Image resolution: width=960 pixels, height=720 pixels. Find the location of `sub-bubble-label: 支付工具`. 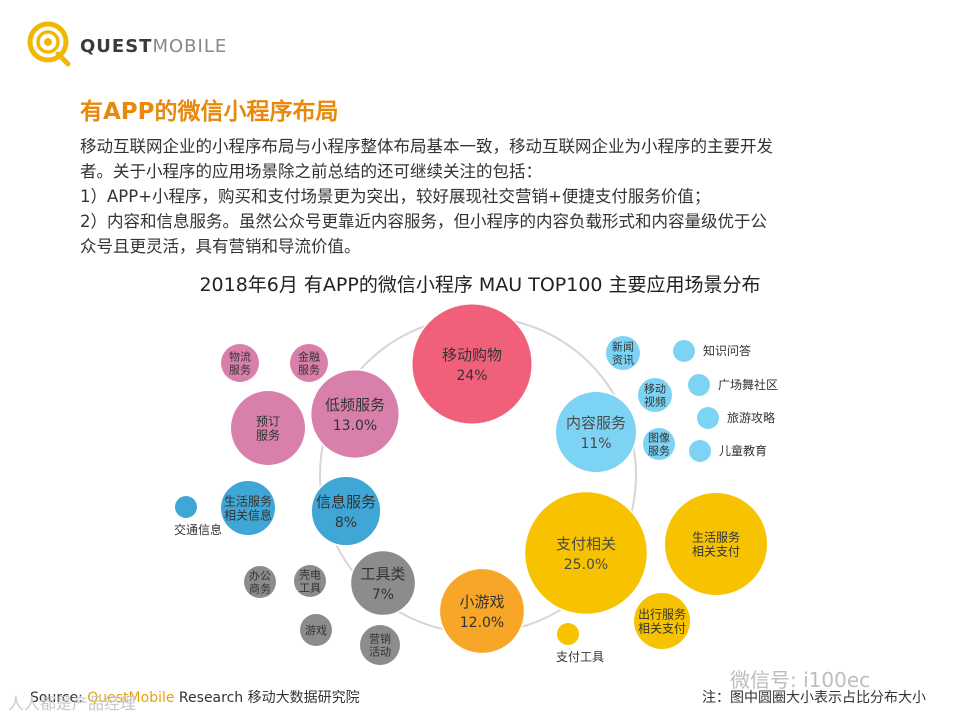

sub-bubble-label: 支付工具 is located at coordinates (580, 657).